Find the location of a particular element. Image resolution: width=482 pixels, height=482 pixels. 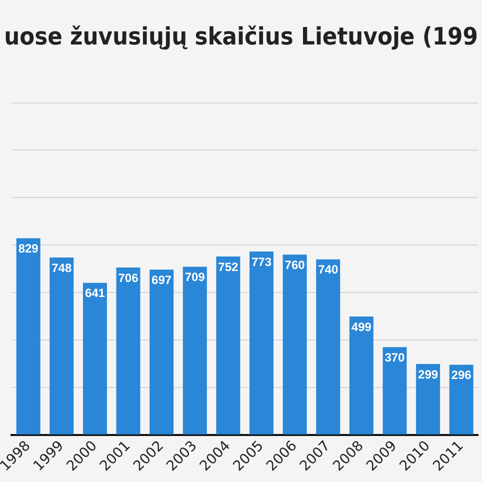

data-label: 829 is located at coordinates (28, 249).